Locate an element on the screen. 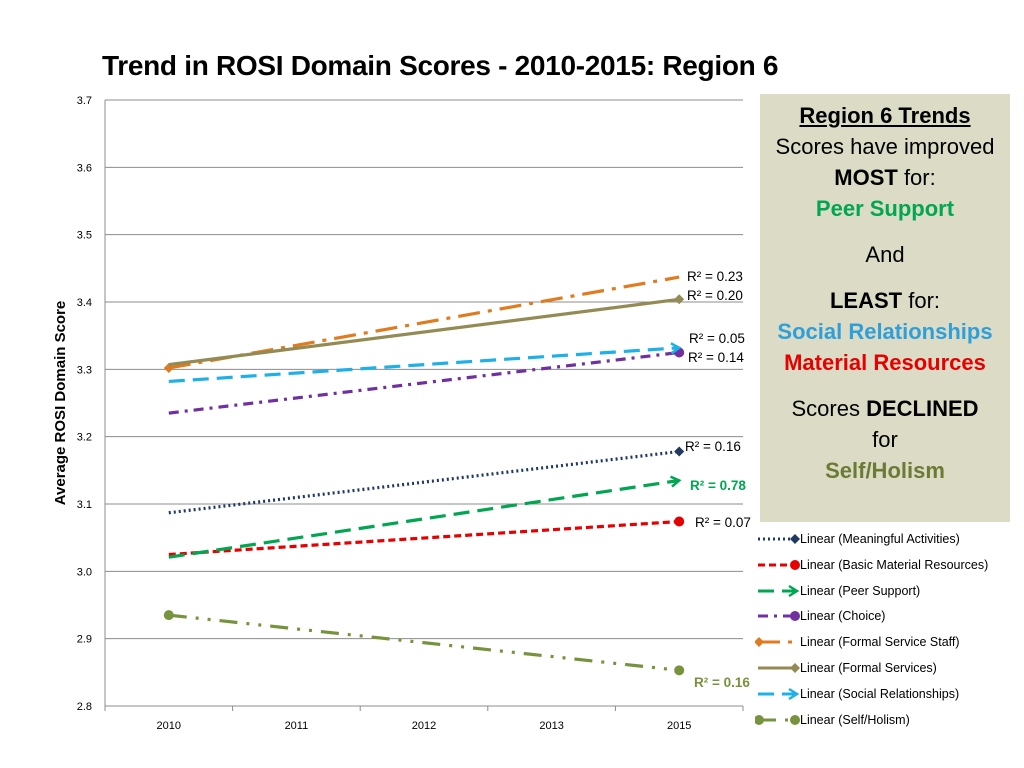  legend-label: Linear (Formal Service Staff) is located at coordinates (880, 642).